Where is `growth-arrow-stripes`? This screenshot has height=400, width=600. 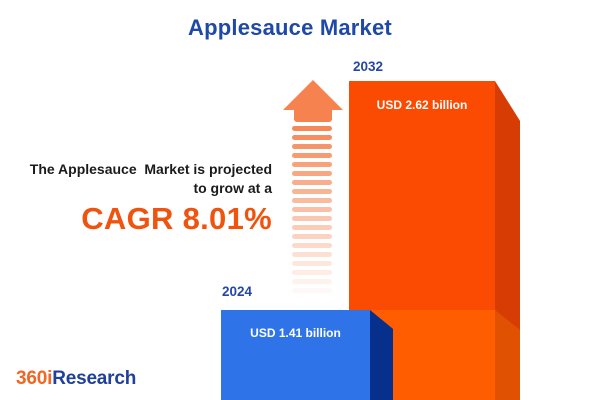 growth-arrow-stripes is located at coordinates (312, 211).